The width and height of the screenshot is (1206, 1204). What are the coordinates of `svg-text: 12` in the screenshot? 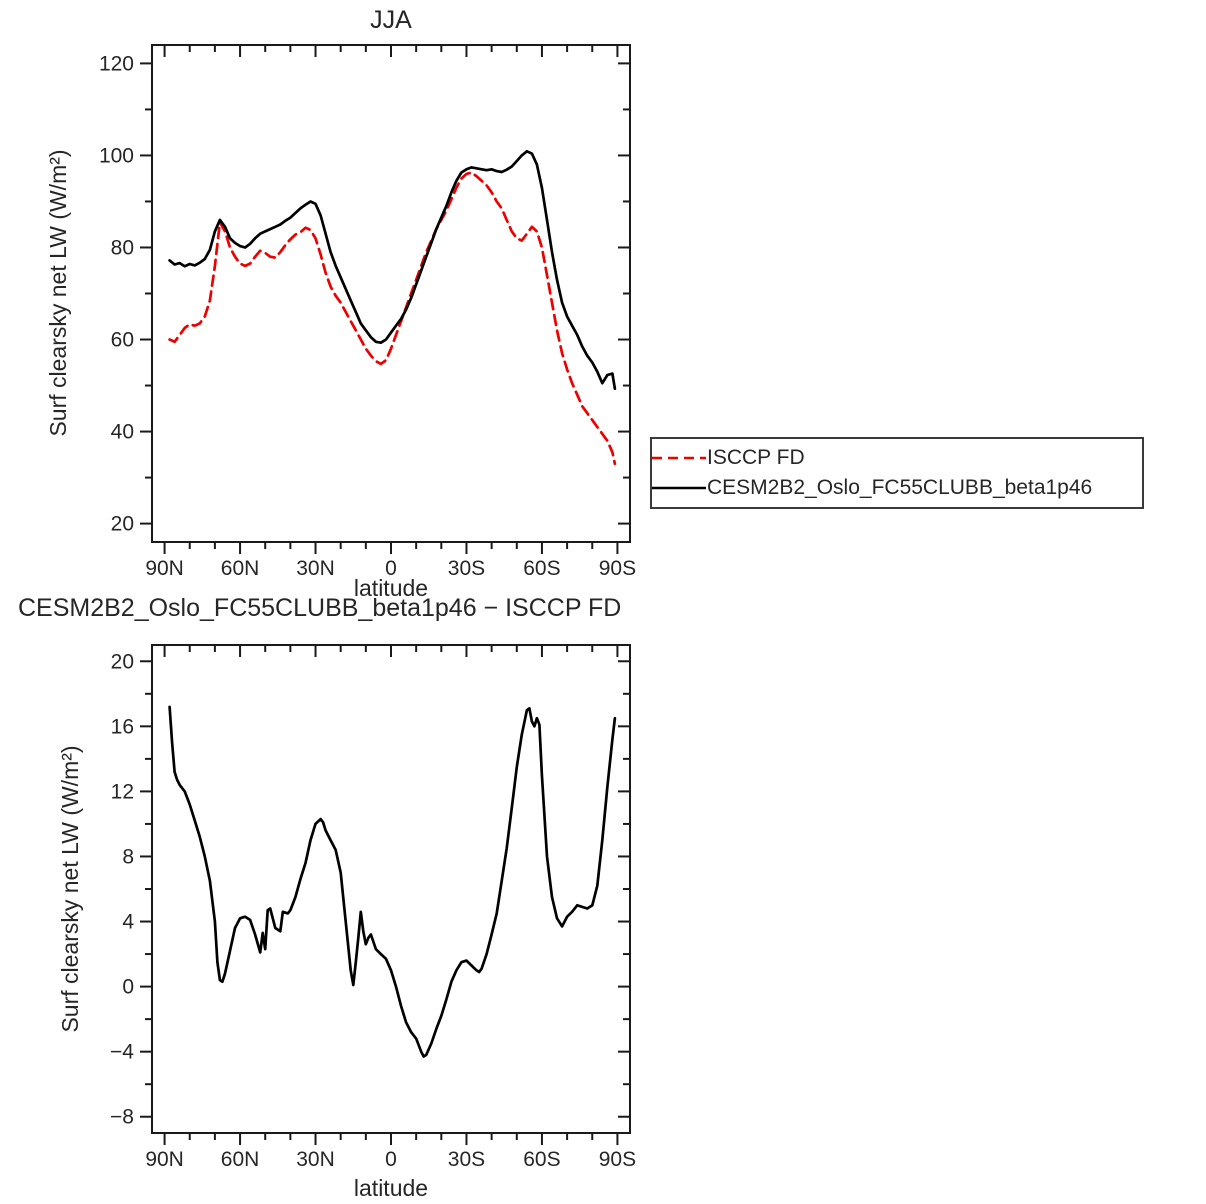 It's located at (122, 791).